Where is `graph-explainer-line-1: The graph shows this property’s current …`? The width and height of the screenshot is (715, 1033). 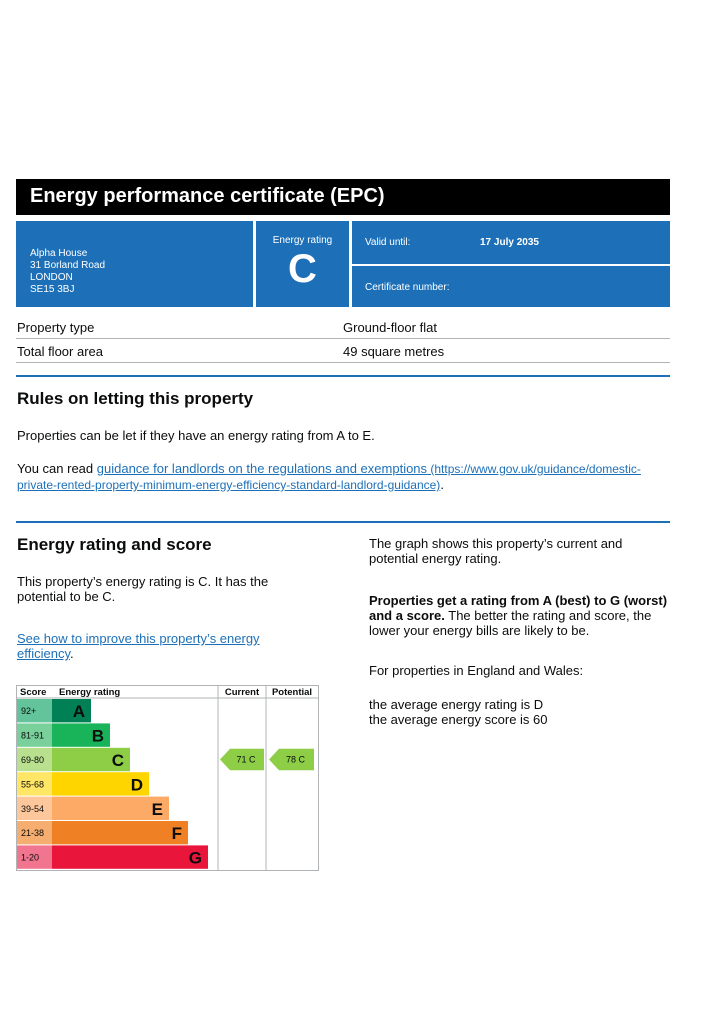
graph-explainer-line-1: The graph shows this property’s current … is located at coordinates (496, 543).